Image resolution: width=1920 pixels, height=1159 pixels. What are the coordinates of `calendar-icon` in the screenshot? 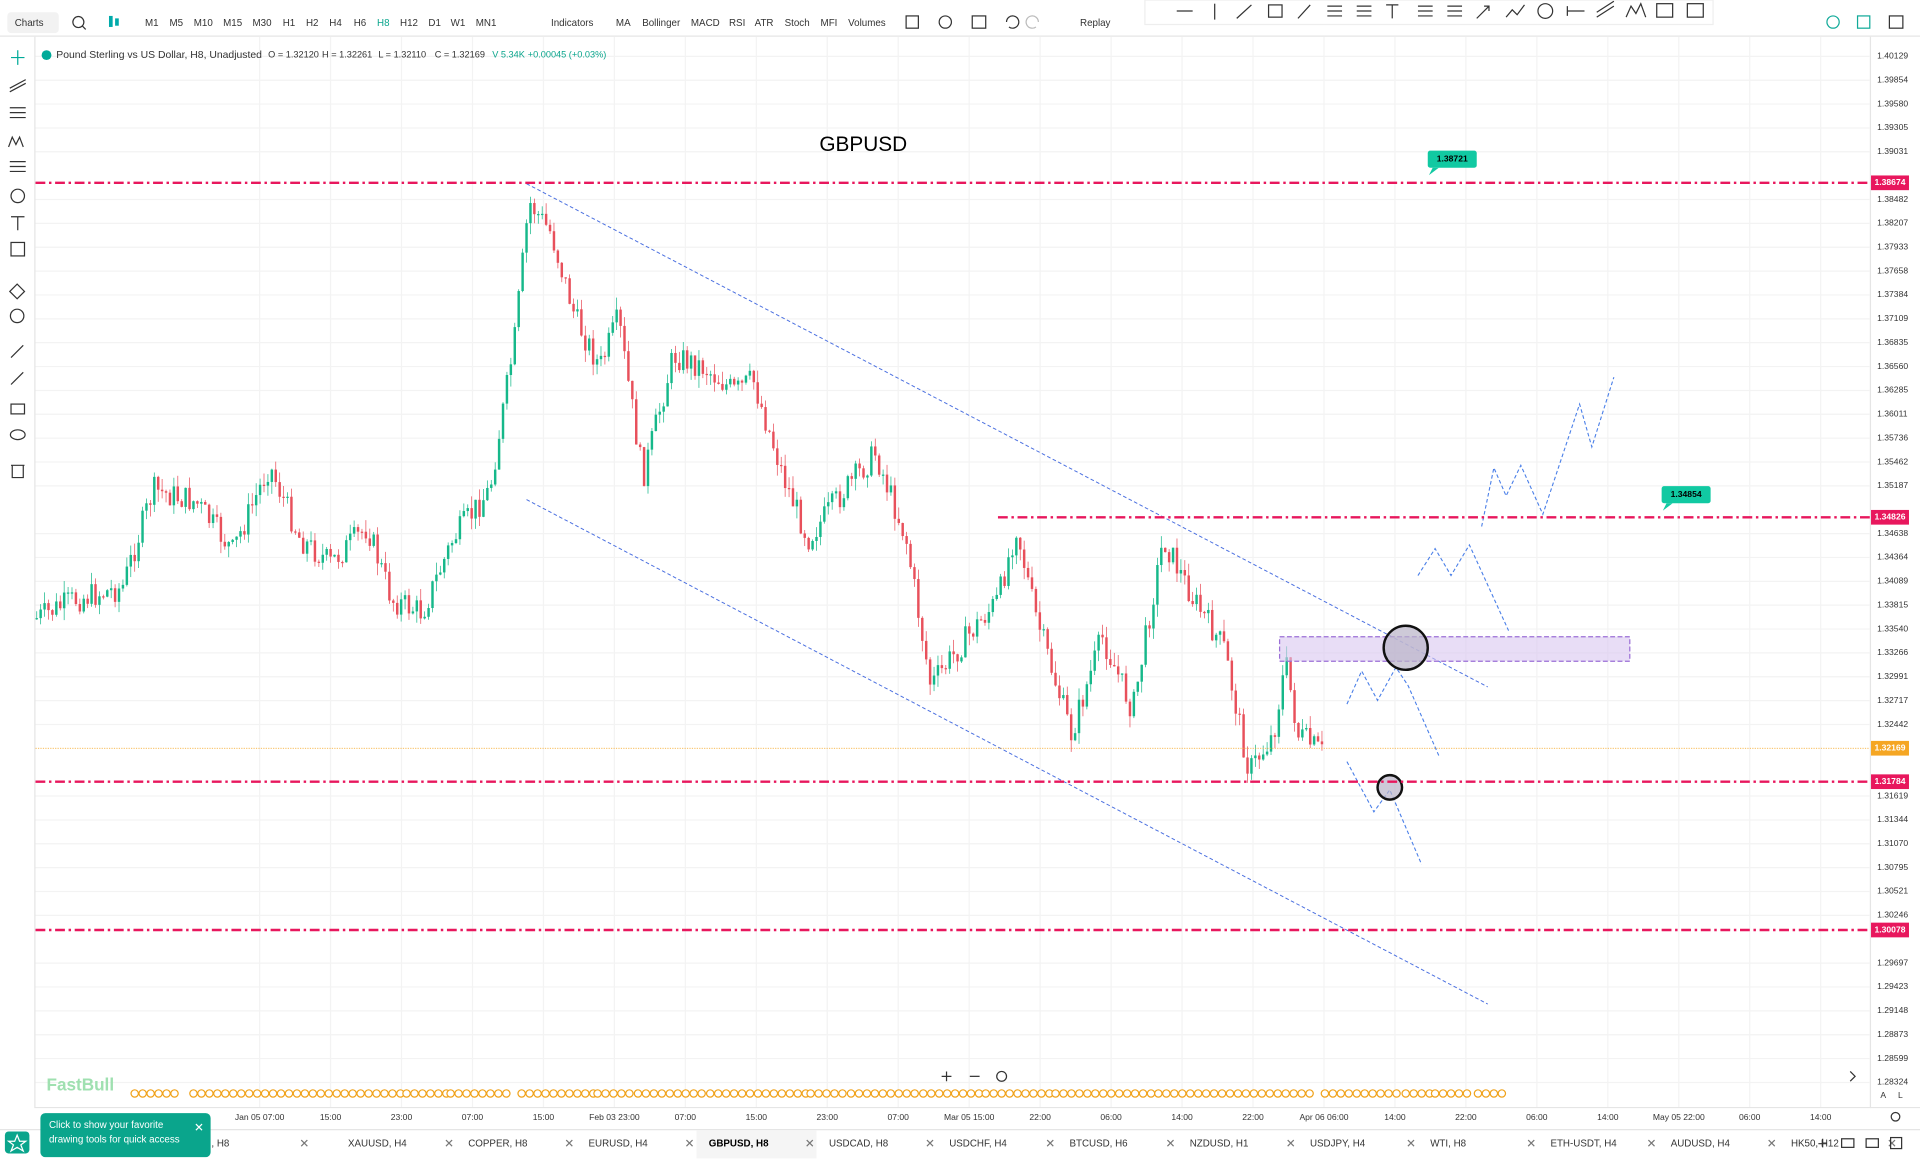 It's located at (912, 22).